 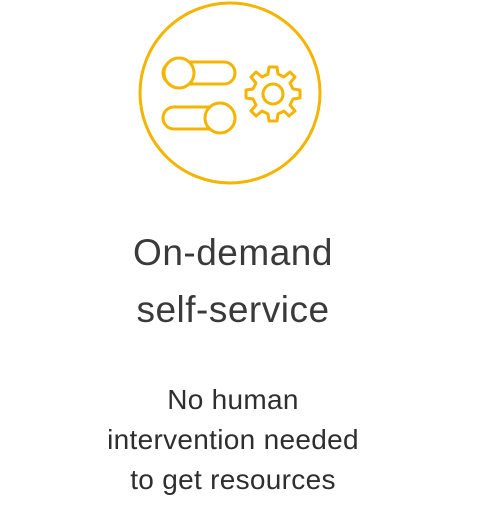 I want to click on self-service-icon, so click(x=230, y=94).